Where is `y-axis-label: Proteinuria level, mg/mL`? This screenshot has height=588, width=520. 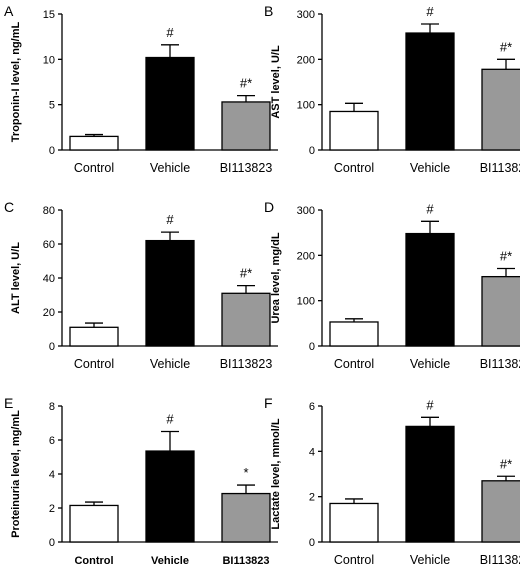
y-axis-label: Proteinuria level, mg/mL is located at coordinates (16, 474).